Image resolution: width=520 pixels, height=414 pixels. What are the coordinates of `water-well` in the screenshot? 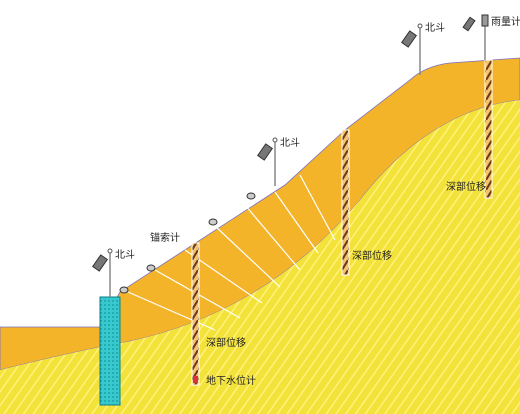 It's located at (110, 351).